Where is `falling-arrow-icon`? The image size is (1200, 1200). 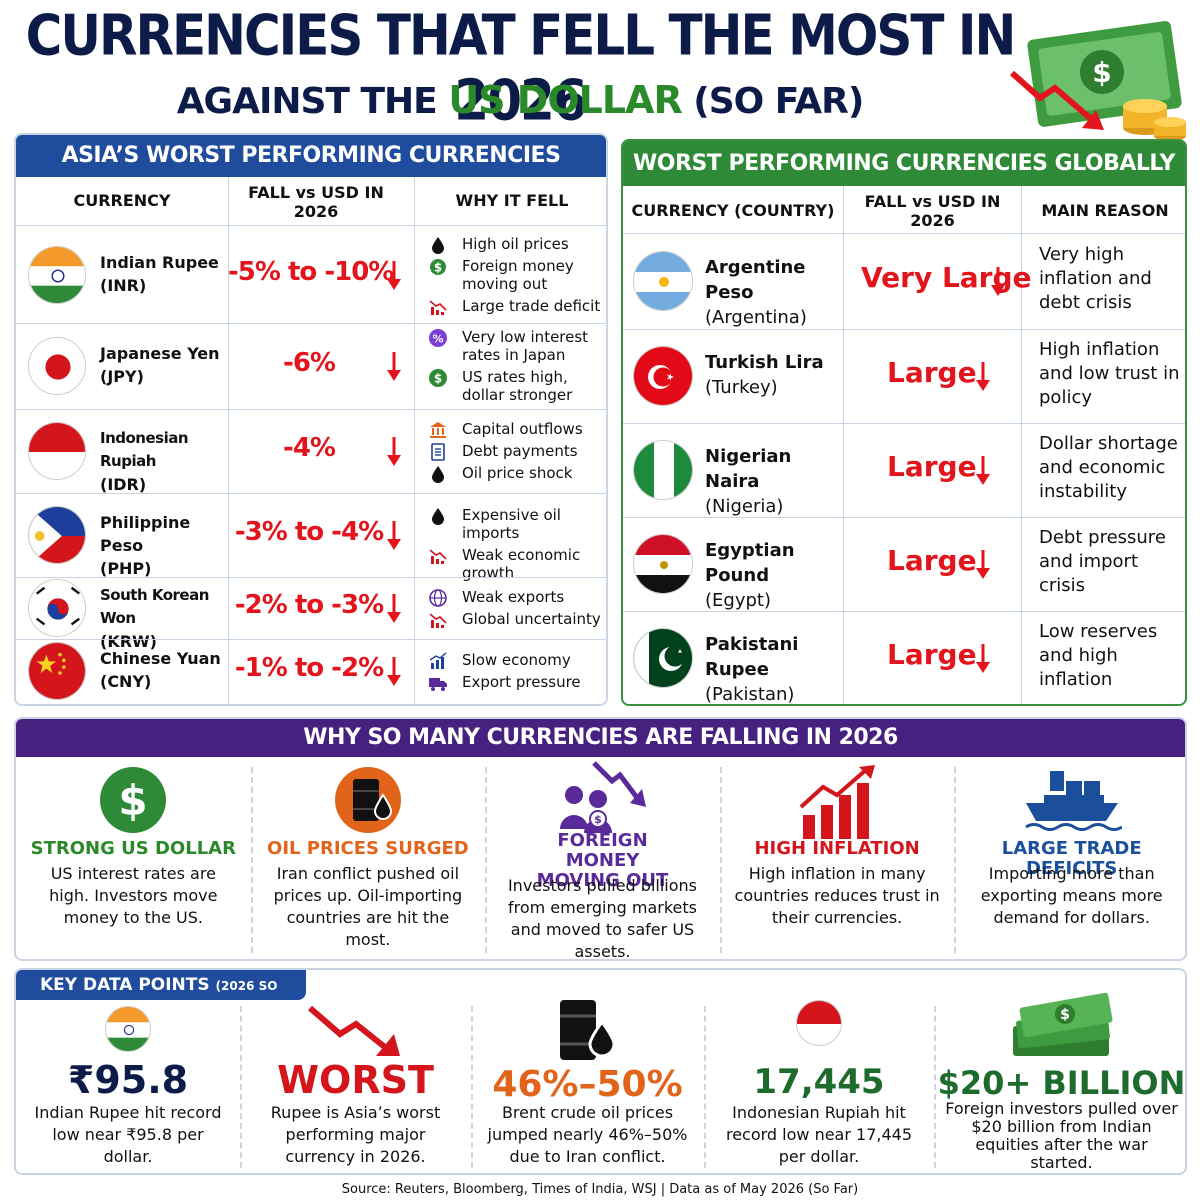
falling-arrow-icon is located at coordinates (355, 1033).